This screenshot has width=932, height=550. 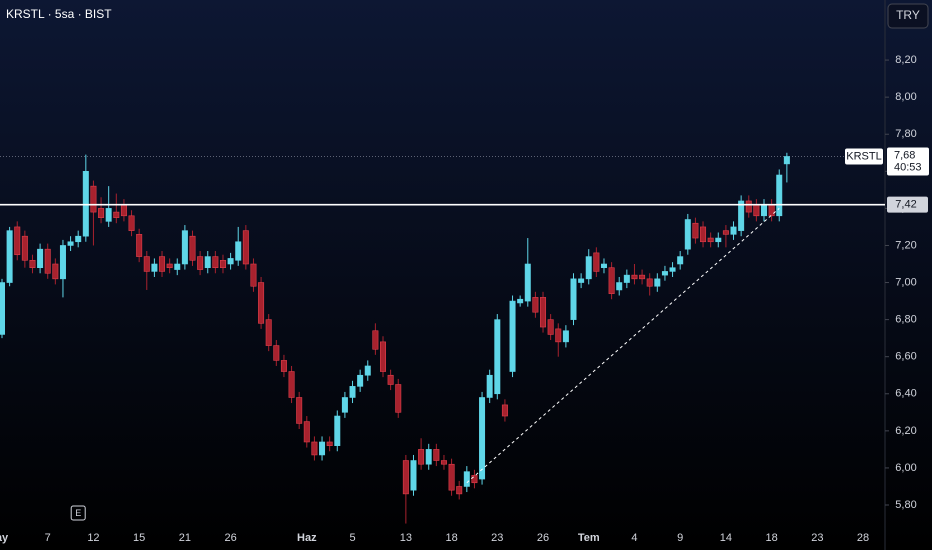 I want to click on price-badge, so click(x=908, y=161).